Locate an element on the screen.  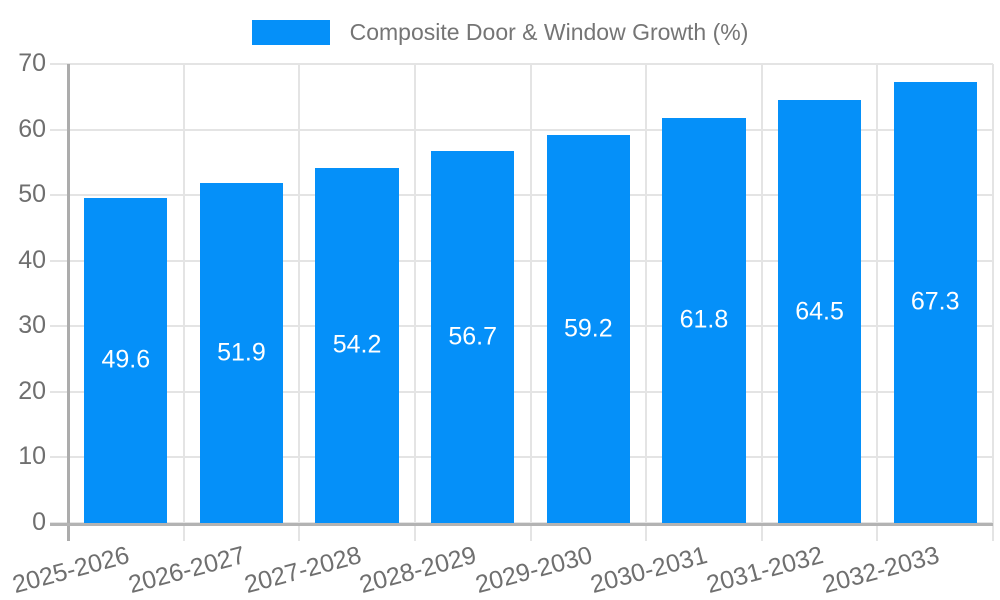
legend-label: Composite Door & Window Growth (%) is located at coordinates (549, 32).